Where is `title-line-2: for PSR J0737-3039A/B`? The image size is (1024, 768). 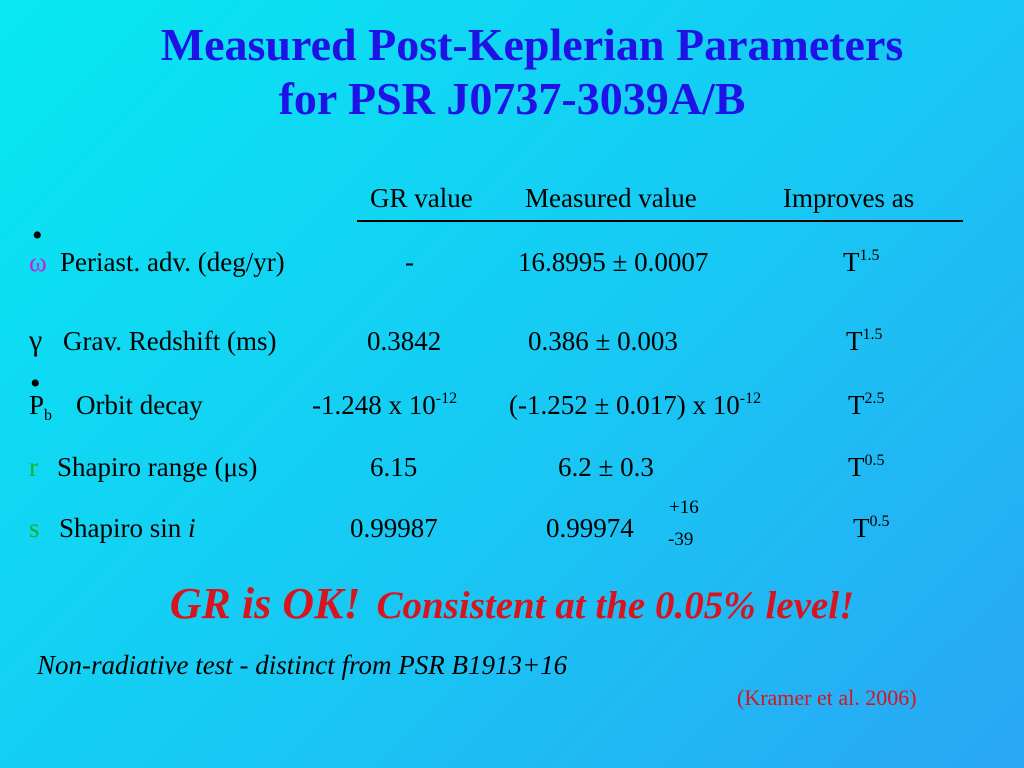 title-line-2: for PSR J0737-3039A/B is located at coordinates (512, 98).